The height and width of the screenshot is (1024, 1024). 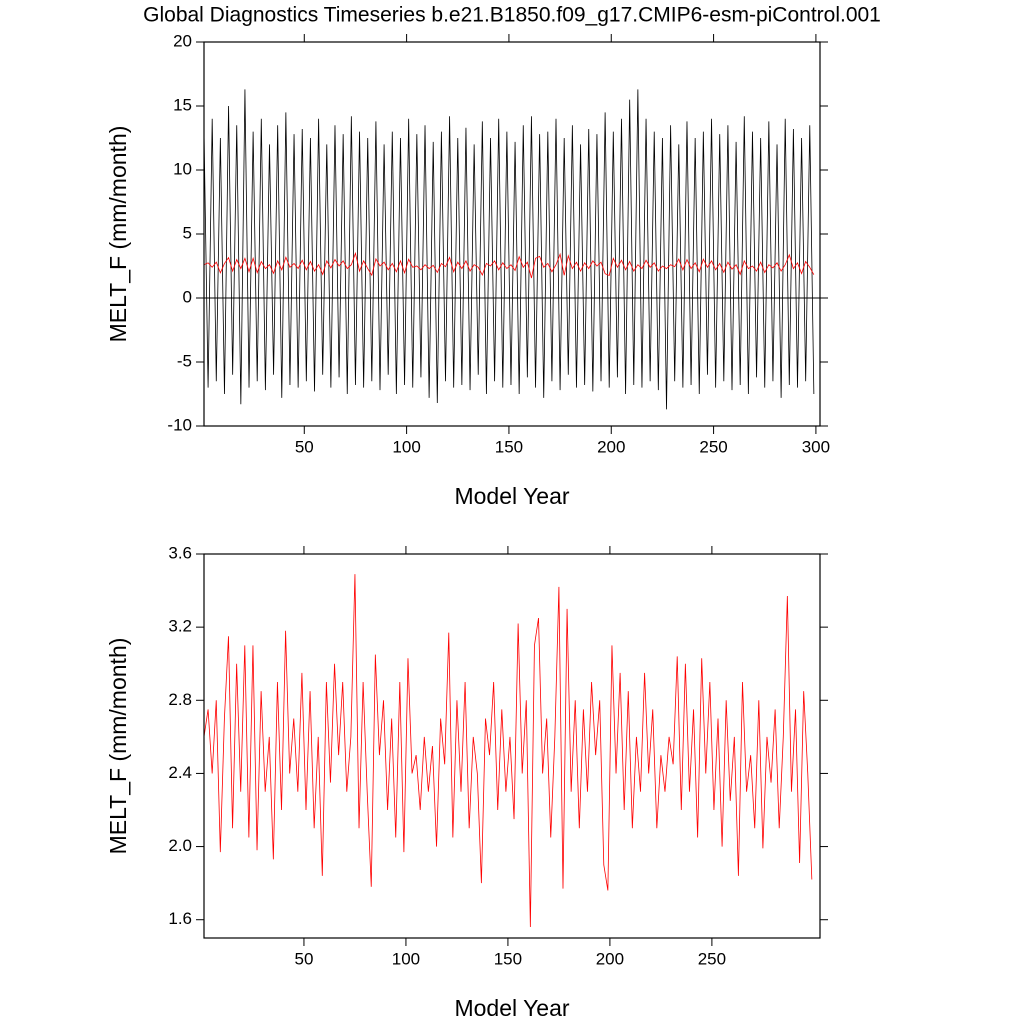 I want to click on y-tick-label: 5, so click(x=187, y=232).